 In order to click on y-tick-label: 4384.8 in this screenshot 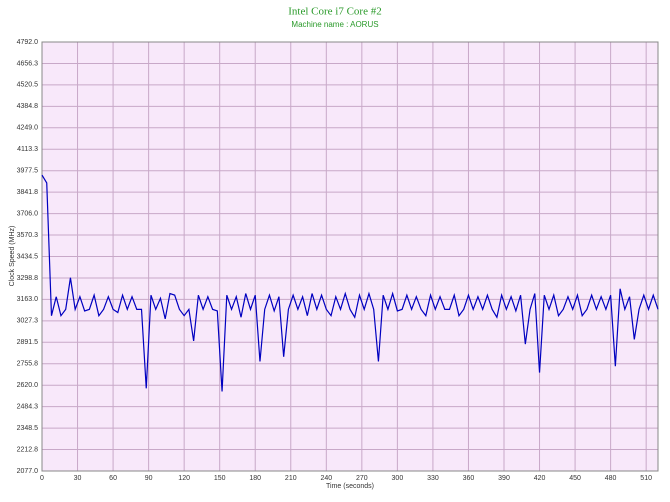, I will do `click(28, 106)`.